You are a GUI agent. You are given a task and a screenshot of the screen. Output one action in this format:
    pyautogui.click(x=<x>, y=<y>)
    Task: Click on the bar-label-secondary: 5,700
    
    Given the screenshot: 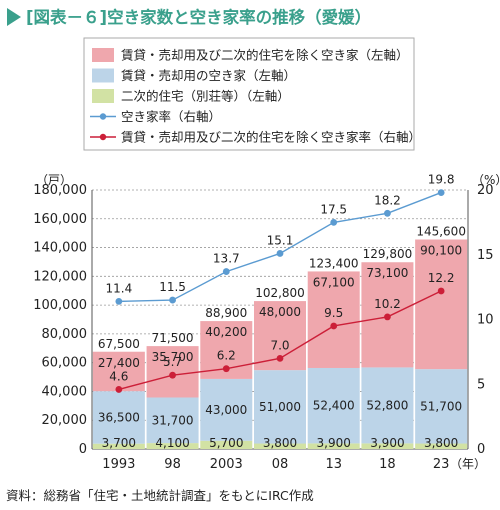 What is the action you would take?
    pyautogui.click(x=226, y=443)
    